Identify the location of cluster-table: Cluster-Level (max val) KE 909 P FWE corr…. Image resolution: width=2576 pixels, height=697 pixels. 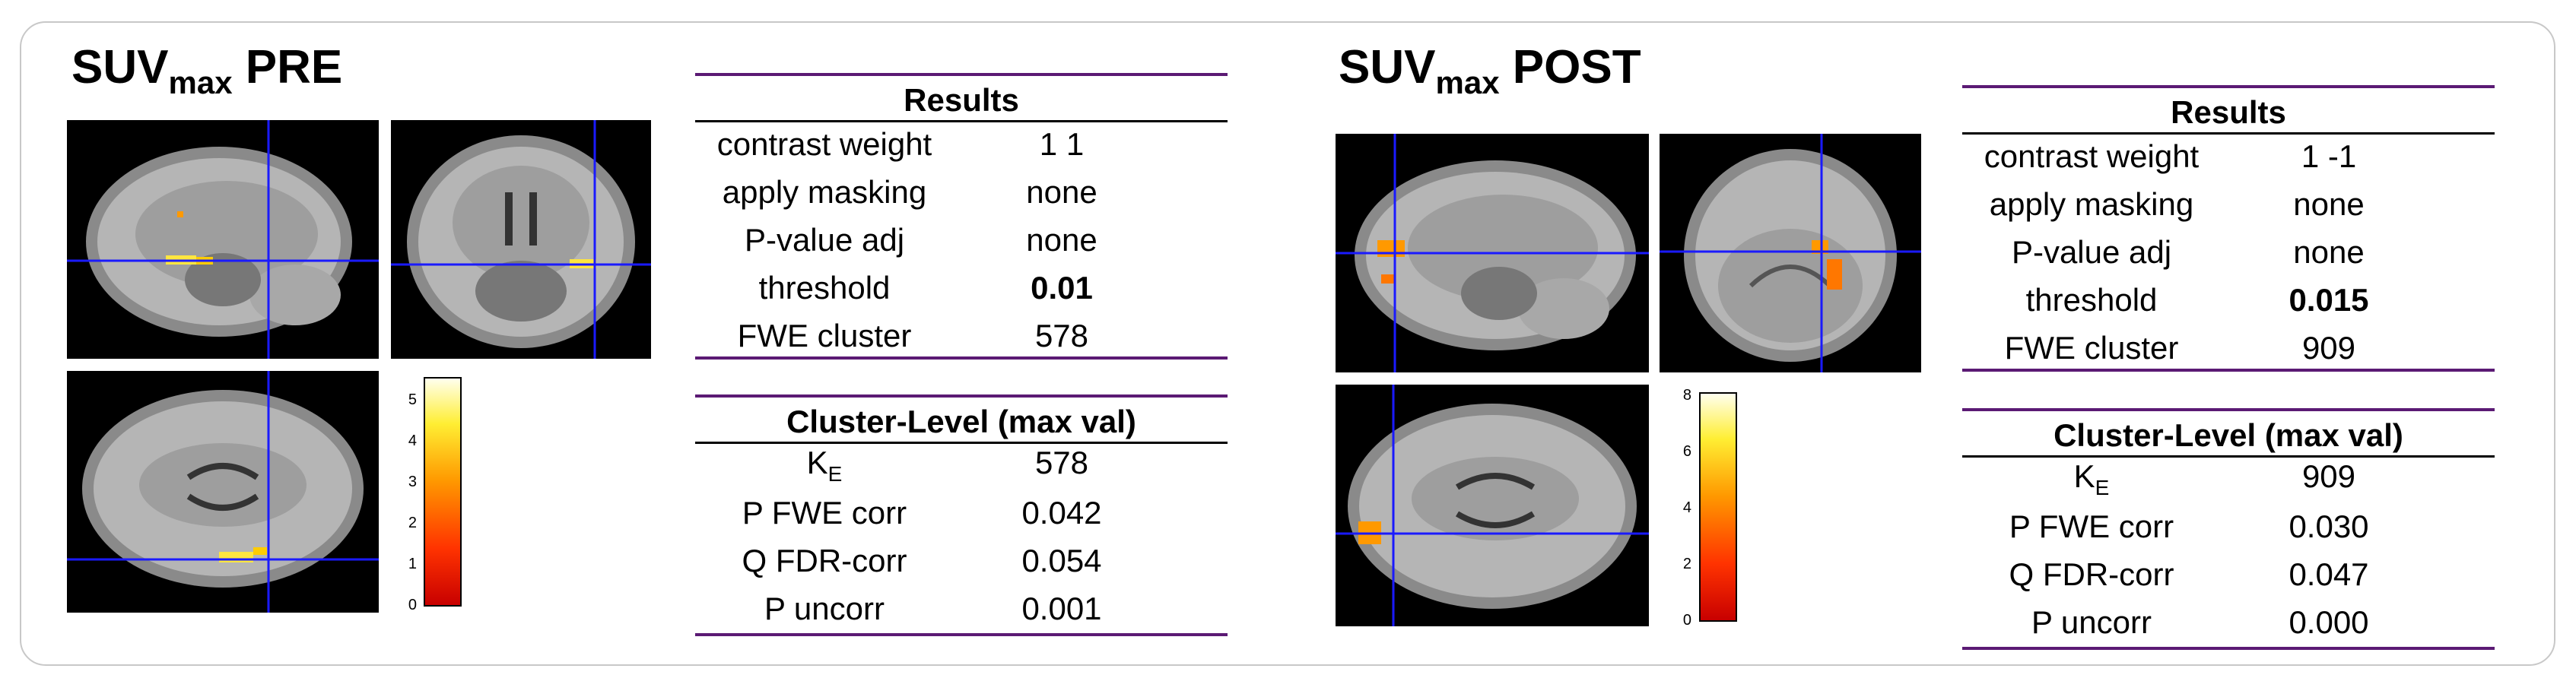
(2228, 529).